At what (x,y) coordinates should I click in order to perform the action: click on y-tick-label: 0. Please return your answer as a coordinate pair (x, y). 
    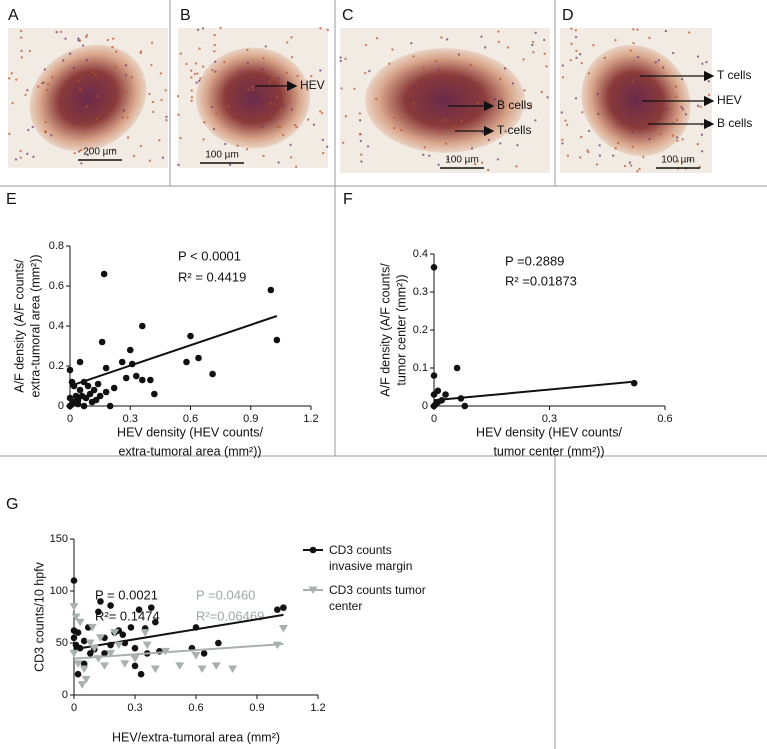
    Looking at the image, I should click on (61, 406).